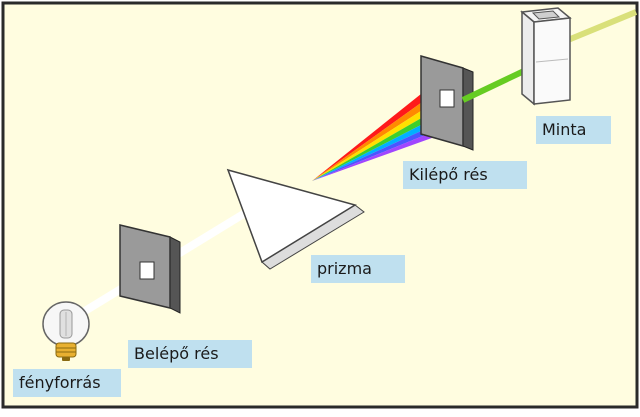 The width and height of the screenshot is (640, 417). Describe the element at coordinates (465, 175) in the screenshot. I see `label-exit-slit: Kilépő rés` at that location.